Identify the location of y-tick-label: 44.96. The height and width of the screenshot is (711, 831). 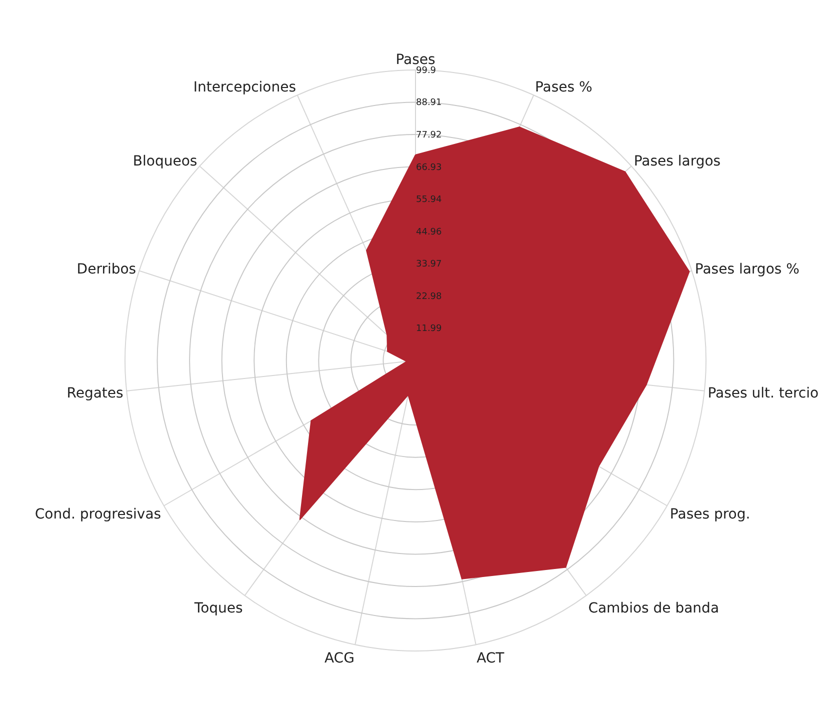
(429, 232).